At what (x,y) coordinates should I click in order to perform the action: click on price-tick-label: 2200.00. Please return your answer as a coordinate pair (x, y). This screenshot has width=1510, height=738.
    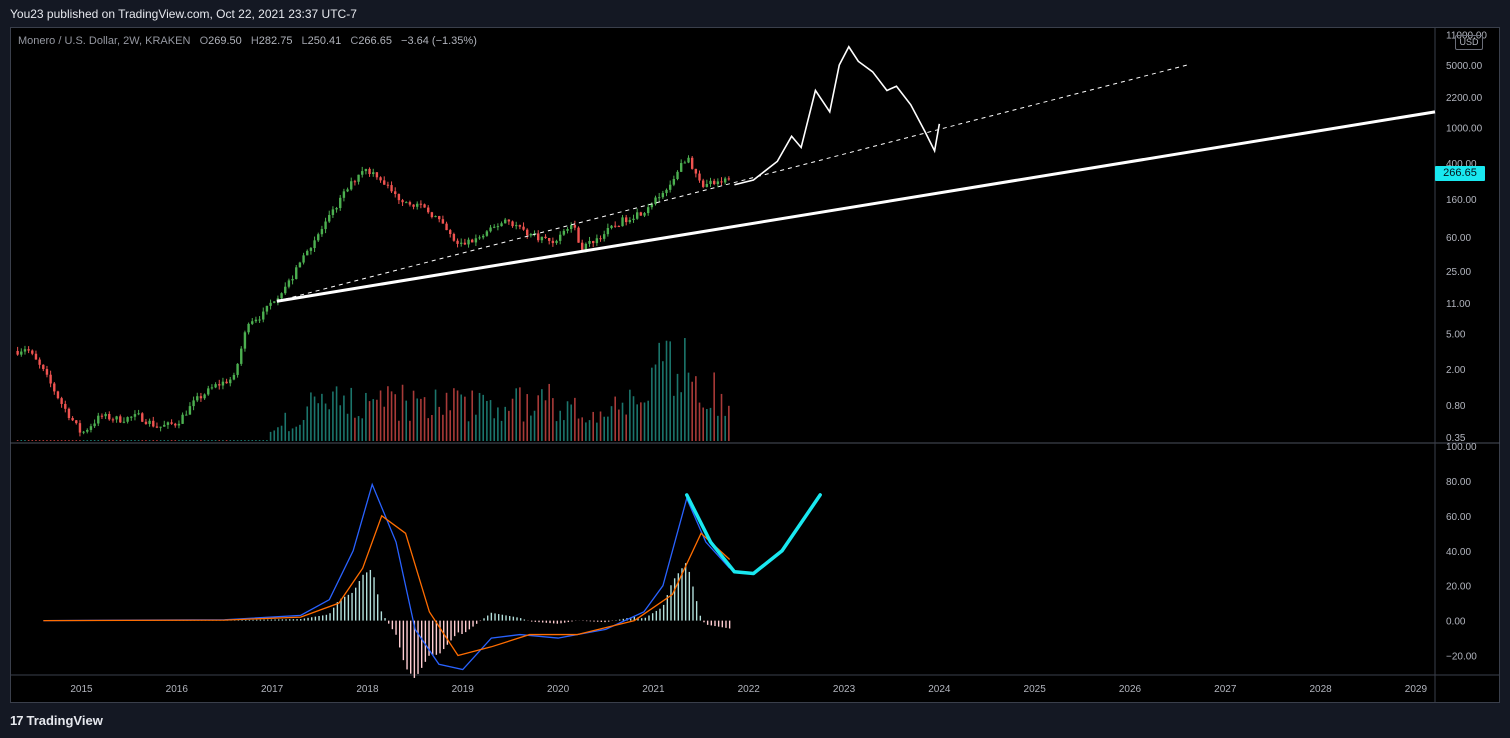
    Looking at the image, I should click on (1464, 98).